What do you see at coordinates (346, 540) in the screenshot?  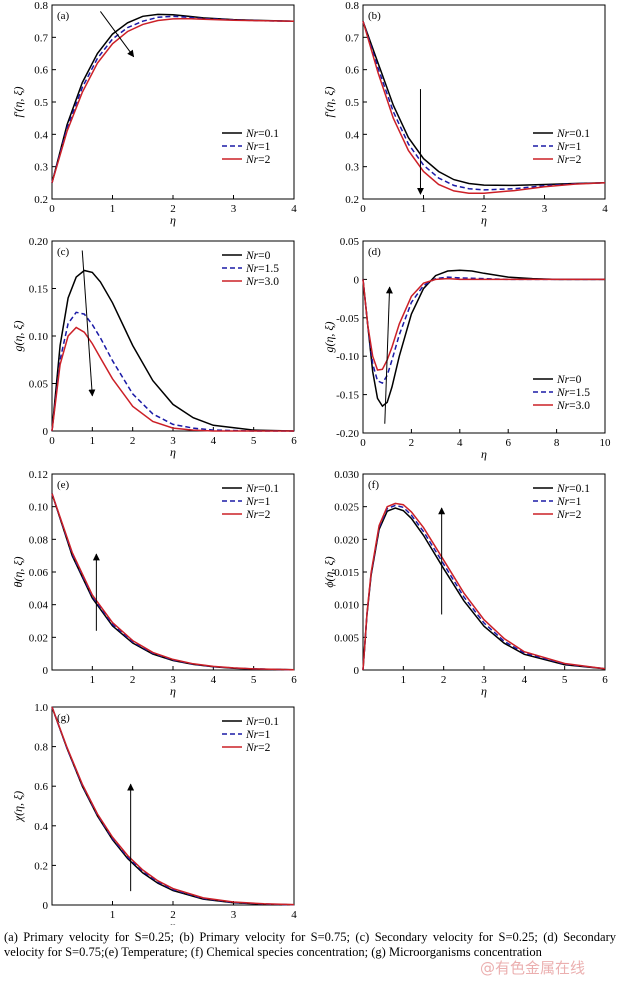 I see `y-tick-label: 0.020` at bounding box center [346, 540].